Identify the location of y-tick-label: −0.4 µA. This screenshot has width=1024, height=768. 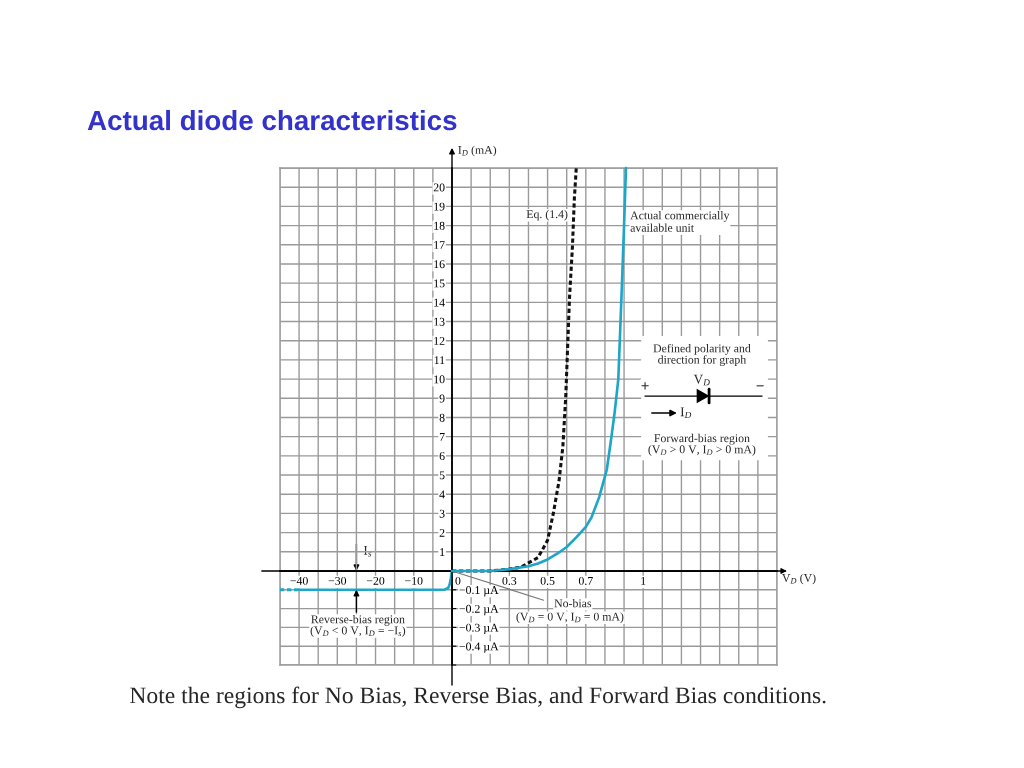
(479, 647).